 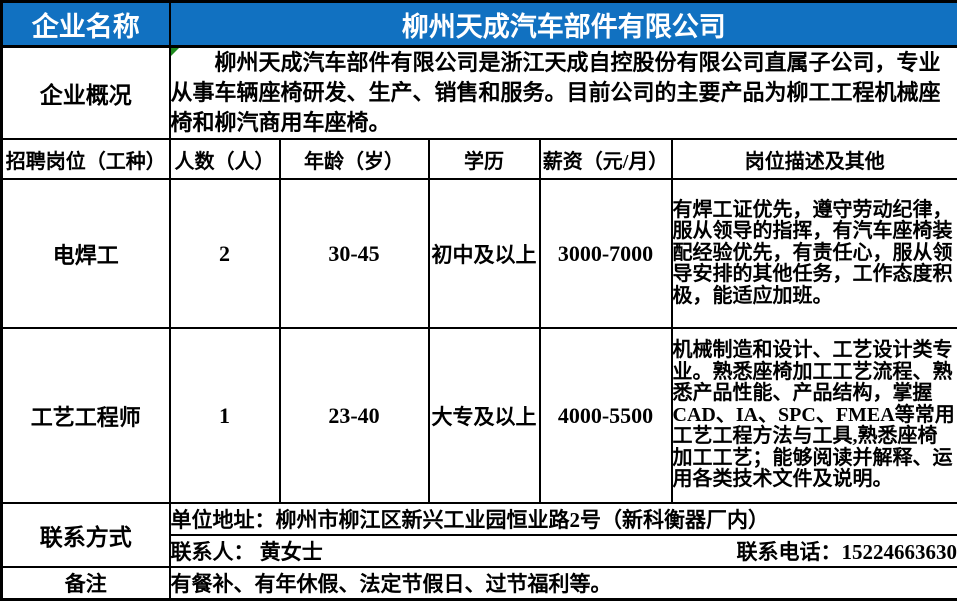 I want to click on company-title-row: 企业名称 柳州天成汽车部件有限公司, so click(x=479, y=24).